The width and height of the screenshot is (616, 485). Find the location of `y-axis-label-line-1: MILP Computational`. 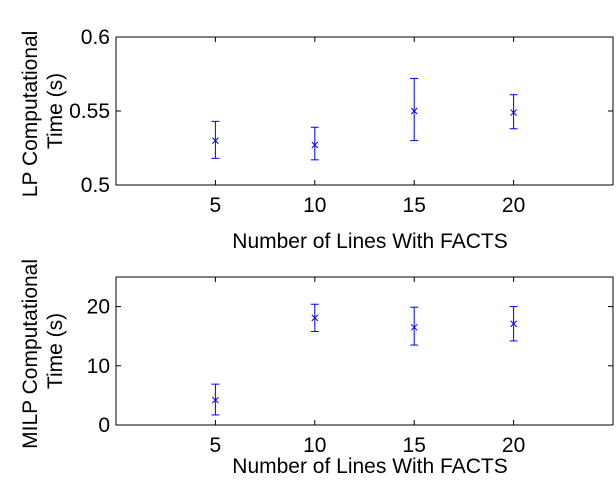

y-axis-label-line-1: MILP Computational is located at coordinates (30, 354).